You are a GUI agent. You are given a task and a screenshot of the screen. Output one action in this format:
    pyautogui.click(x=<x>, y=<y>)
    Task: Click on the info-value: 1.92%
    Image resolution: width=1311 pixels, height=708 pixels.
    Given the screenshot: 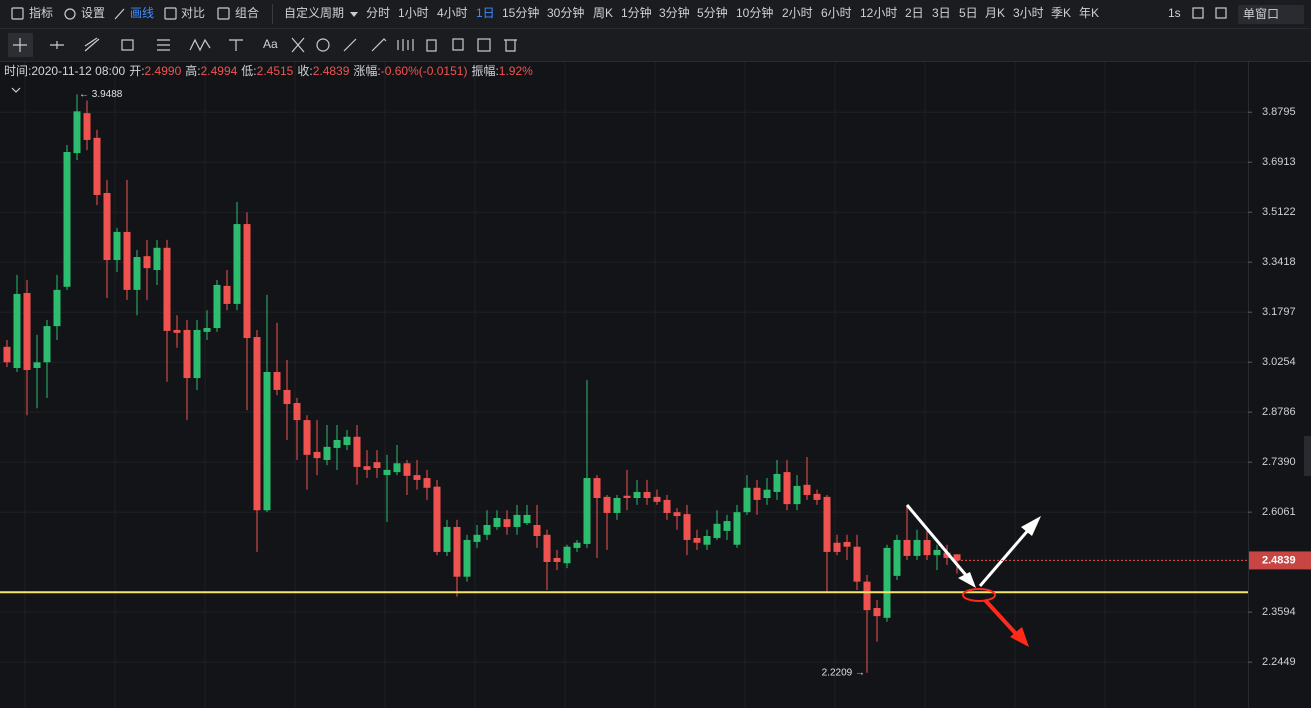 What is the action you would take?
    pyautogui.click(x=516, y=71)
    